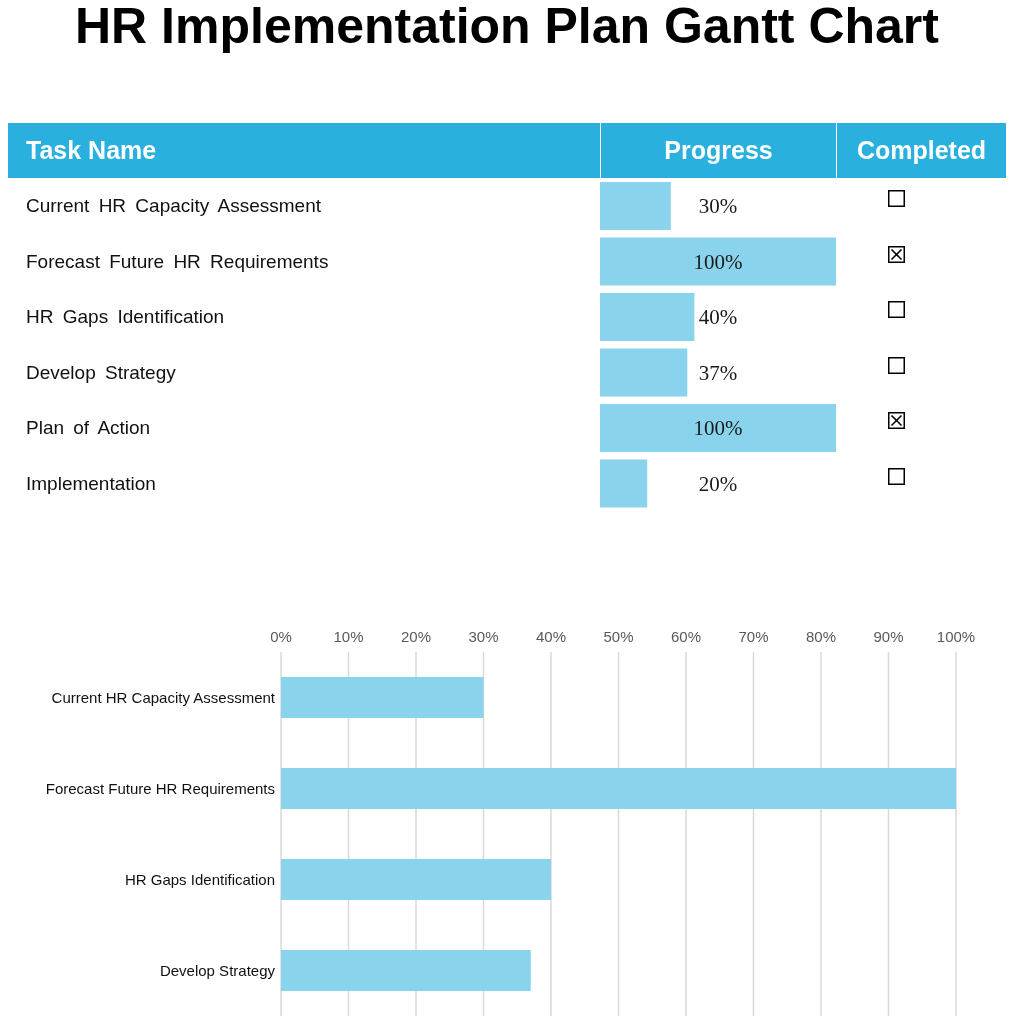 This screenshot has height=1020, width=1014. I want to click on data-label: 30%, so click(718, 206).